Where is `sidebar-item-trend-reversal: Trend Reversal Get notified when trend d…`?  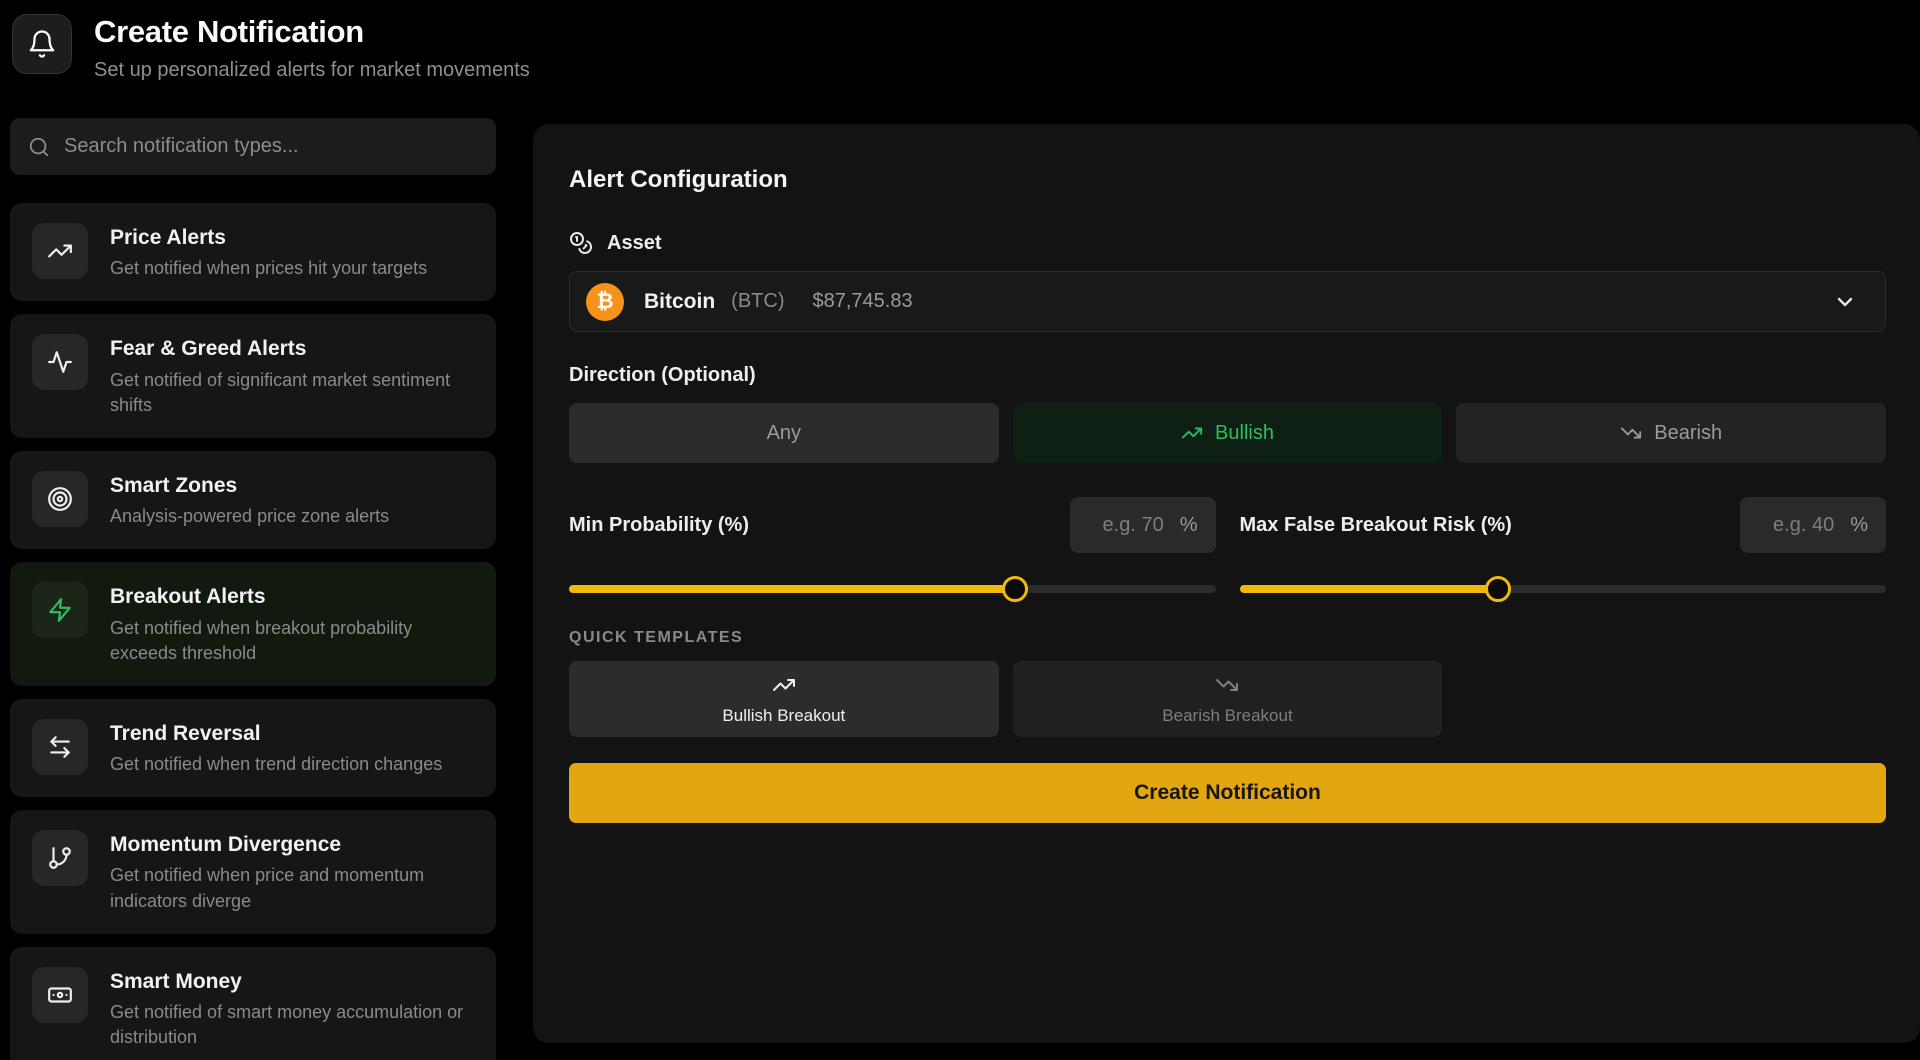 sidebar-item-trend-reversal: Trend Reversal Get notified when trend d… is located at coordinates (253, 748).